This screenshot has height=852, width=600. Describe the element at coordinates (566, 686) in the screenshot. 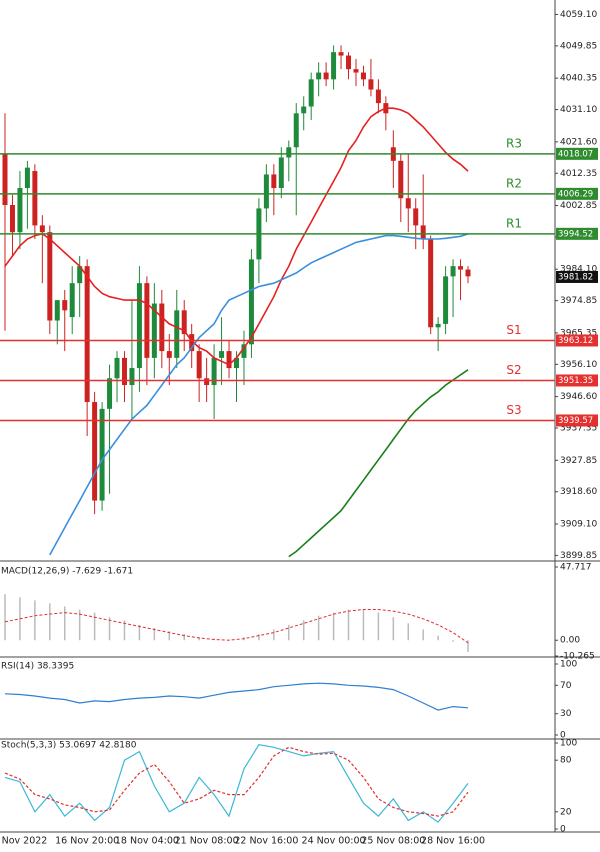

I see `y-tick-label: 70` at that location.